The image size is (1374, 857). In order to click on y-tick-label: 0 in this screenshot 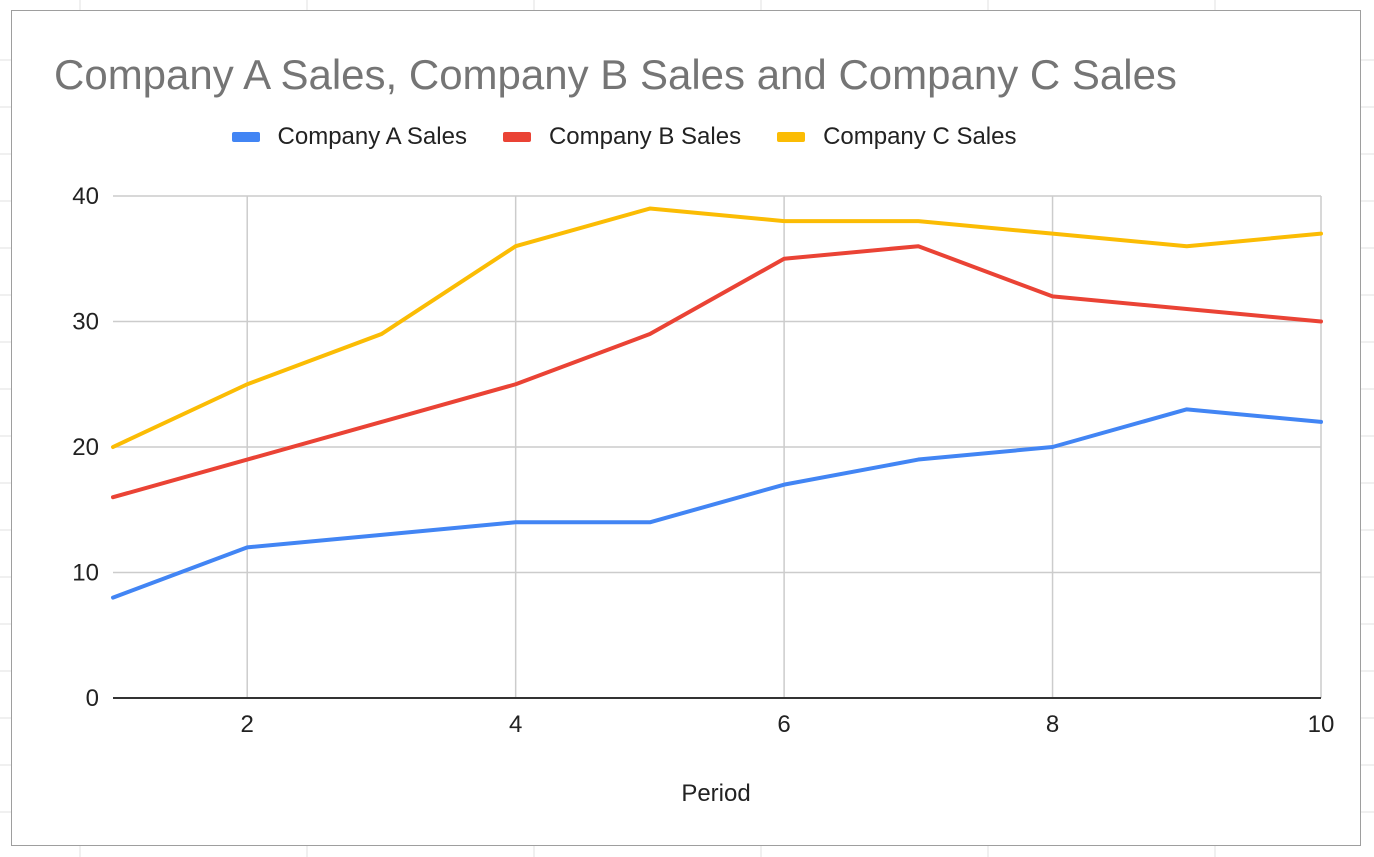, I will do `click(92, 698)`.